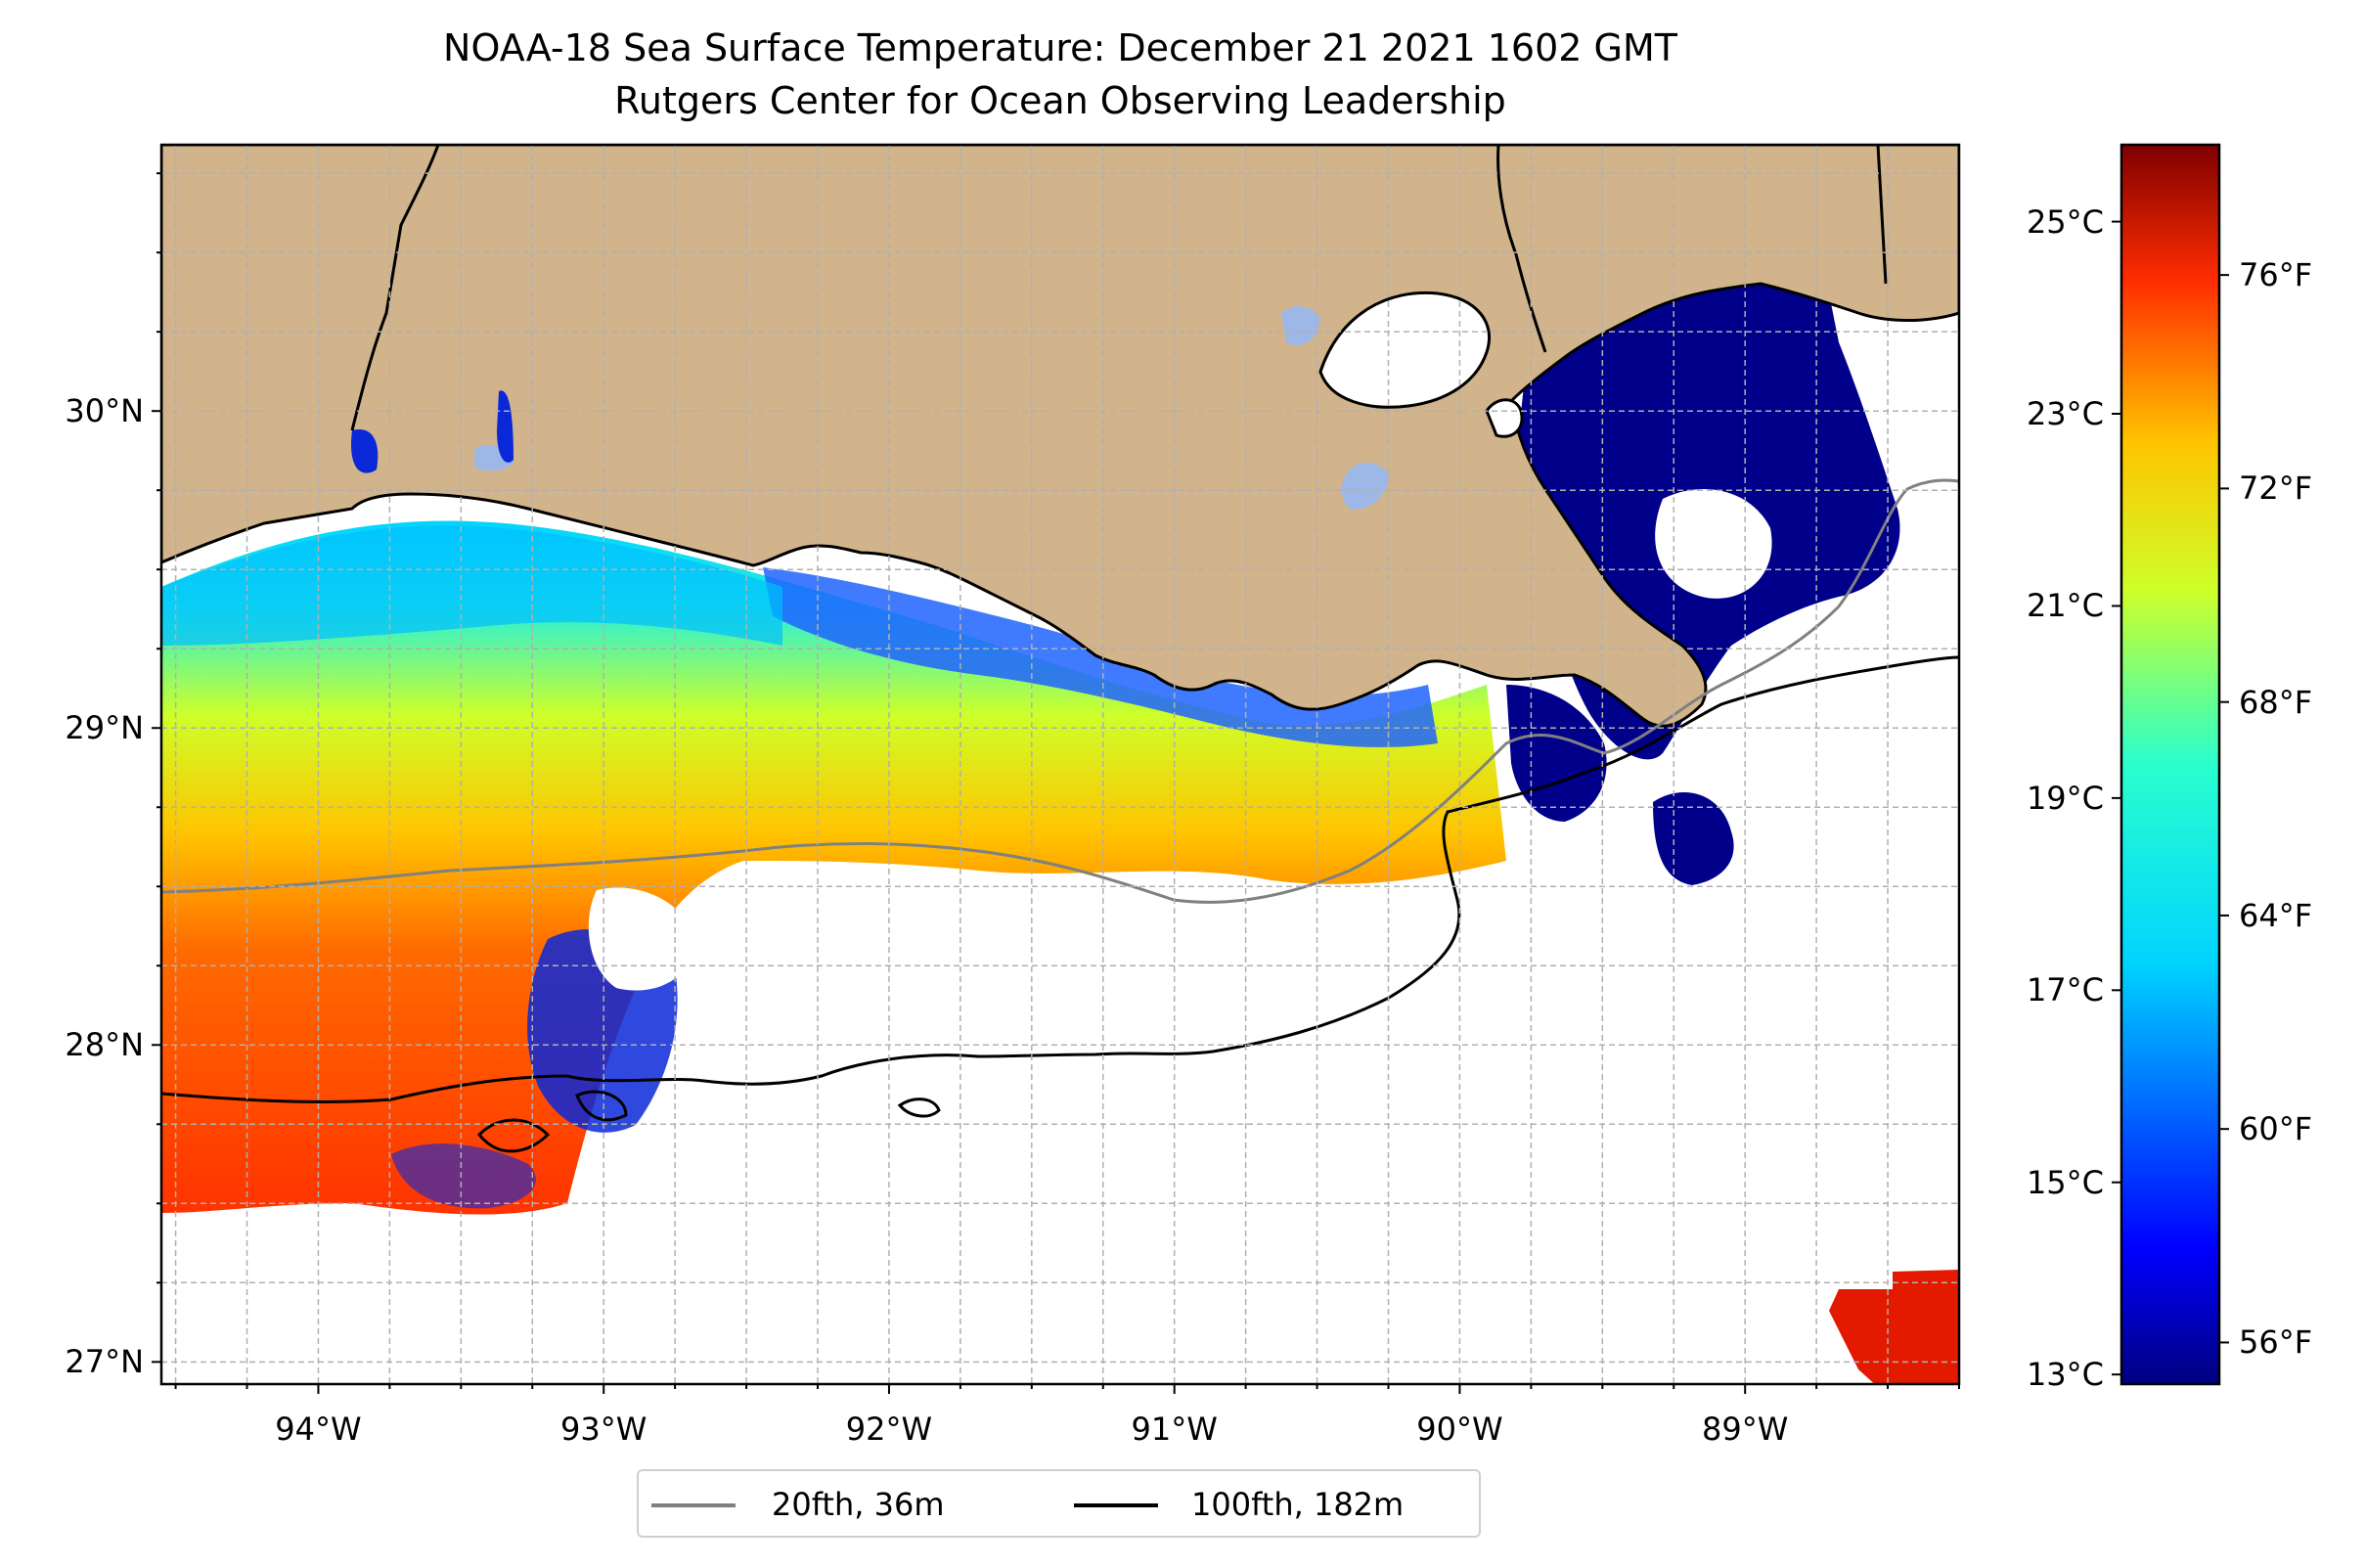 Image resolution: width=2365 pixels, height=1568 pixels. Describe the element at coordinates (104, 411) in the screenshot. I see `lat-tick-label: 30°N` at that location.